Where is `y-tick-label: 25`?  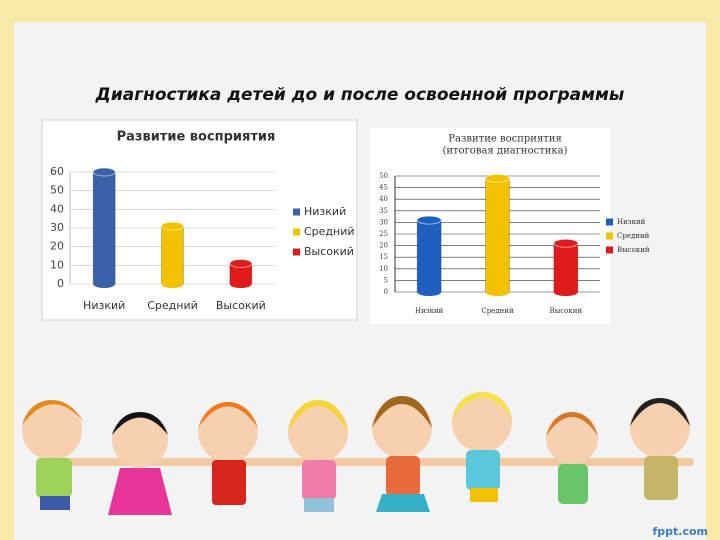
y-tick-label: 25 is located at coordinates (383, 234).